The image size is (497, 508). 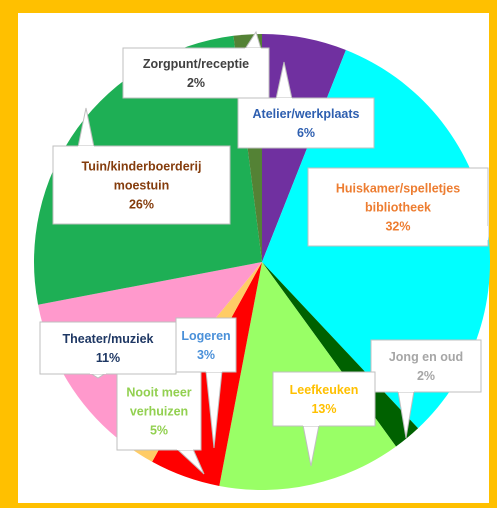 I want to click on slice-percent-label: 26%, so click(x=141, y=205).